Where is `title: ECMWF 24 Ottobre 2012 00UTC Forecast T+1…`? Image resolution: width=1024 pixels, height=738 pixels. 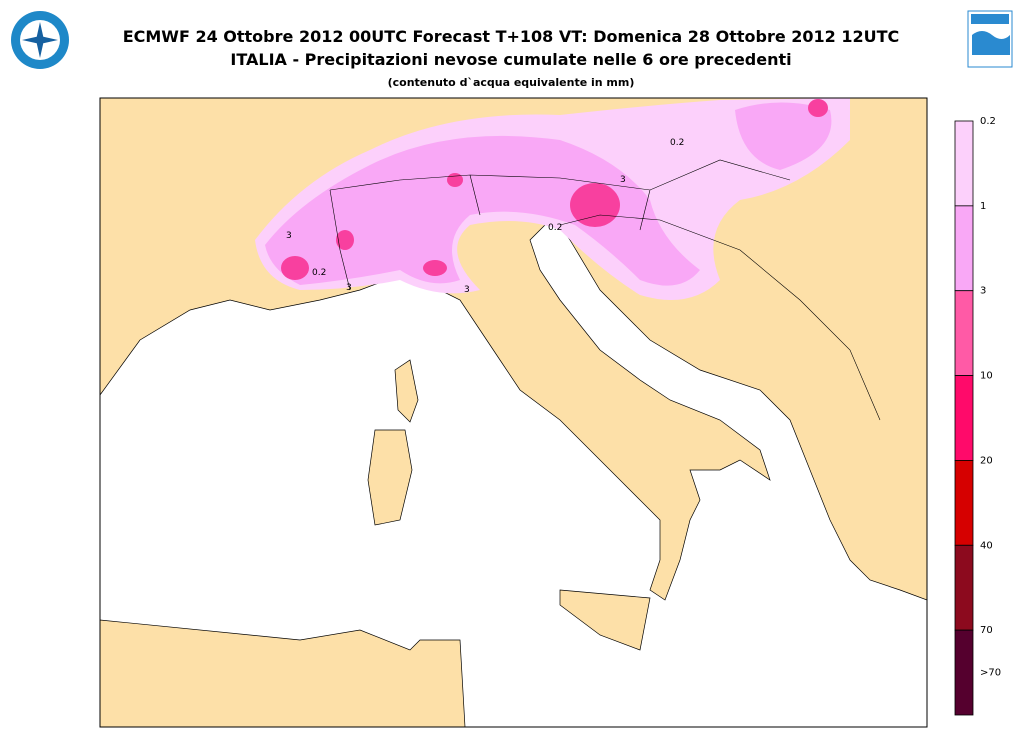 title: ECMWF 24 Ottobre 2012 00UTC Forecast T+1… is located at coordinates (511, 36).